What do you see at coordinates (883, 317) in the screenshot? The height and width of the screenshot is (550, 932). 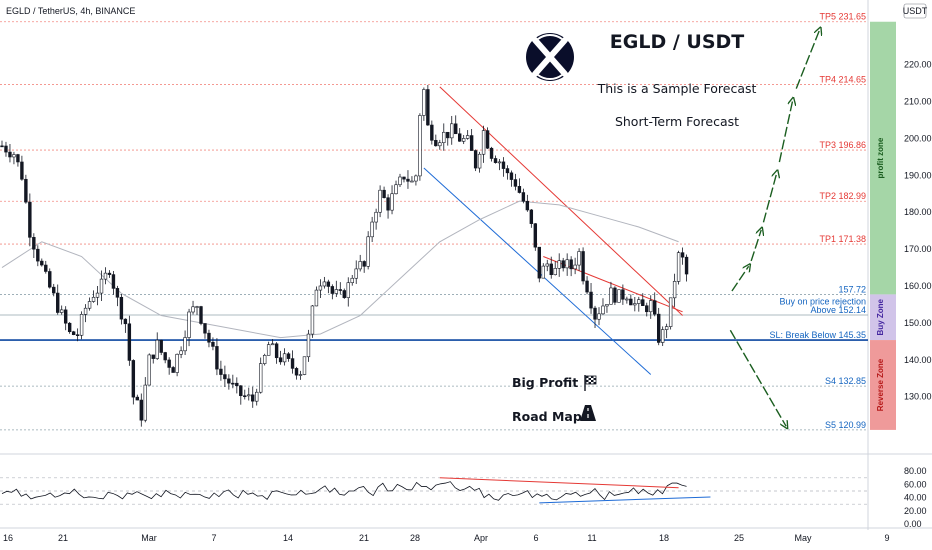 I see `buy-zone` at bounding box center [883, 317].